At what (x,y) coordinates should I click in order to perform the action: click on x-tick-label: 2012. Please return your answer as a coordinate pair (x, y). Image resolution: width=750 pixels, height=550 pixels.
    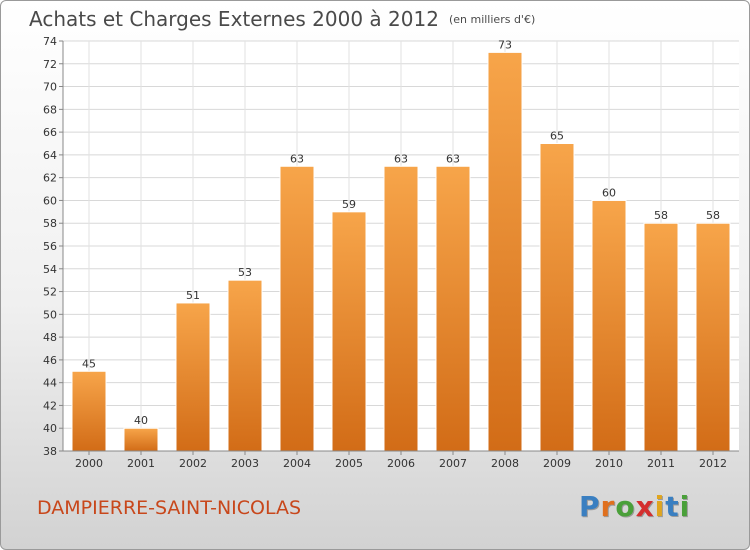
    Looking at the image, I should click on (713, 463).